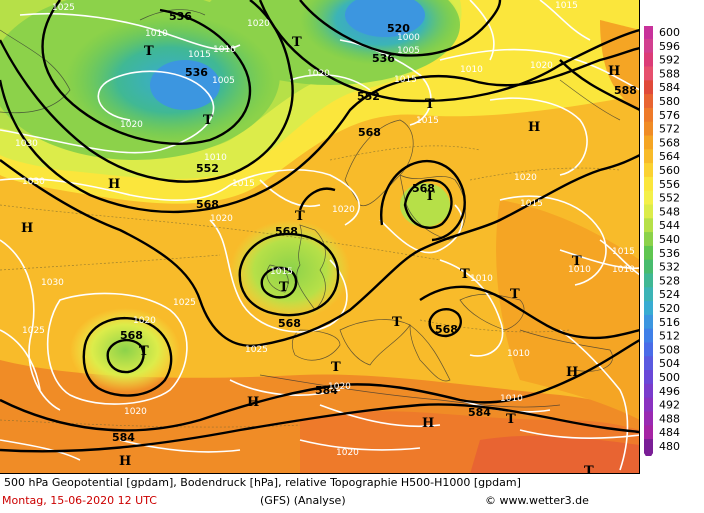 This screenshot has height=513, width=704. Describe the element at coordinates (669, 363) in the screenshot. I see `legend-tick-label: 504` at that location.